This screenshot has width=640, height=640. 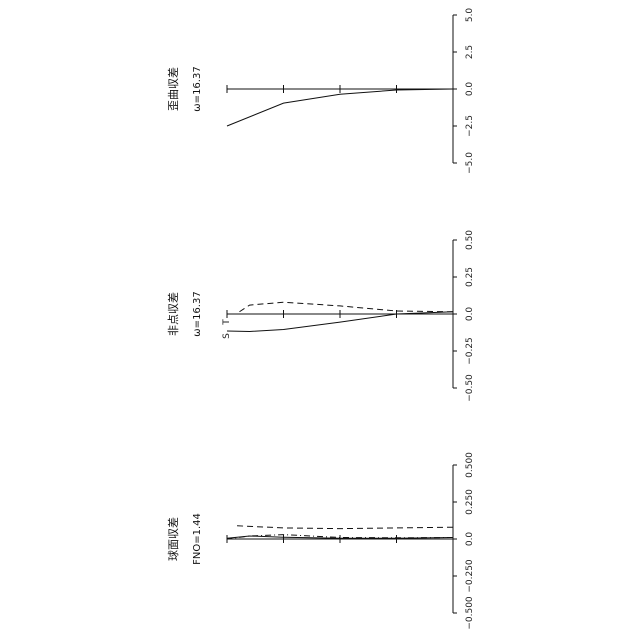 I want to click on tick-label: −0.25, so click(x=470, y=351).